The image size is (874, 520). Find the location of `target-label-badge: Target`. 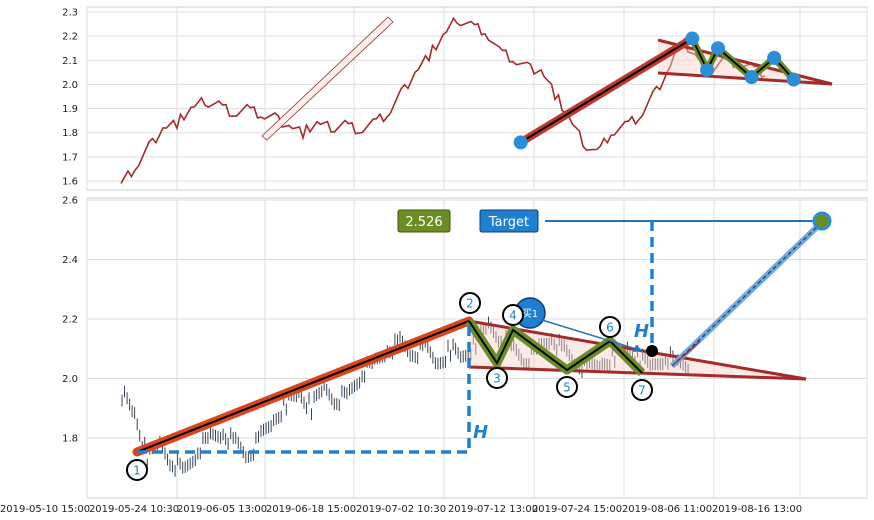

target-label-badge: Target is located at coordinates (509, 221).